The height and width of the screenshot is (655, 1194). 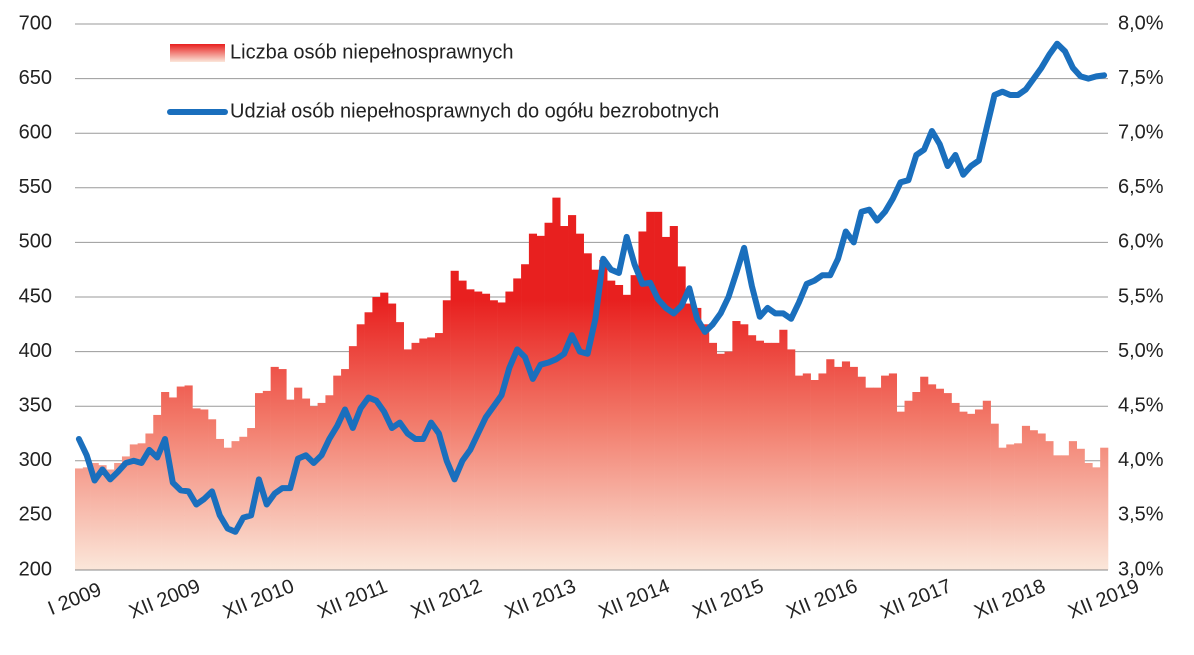 I want to click on x-tick-label: XII 2015, so click(x=728, y=599).